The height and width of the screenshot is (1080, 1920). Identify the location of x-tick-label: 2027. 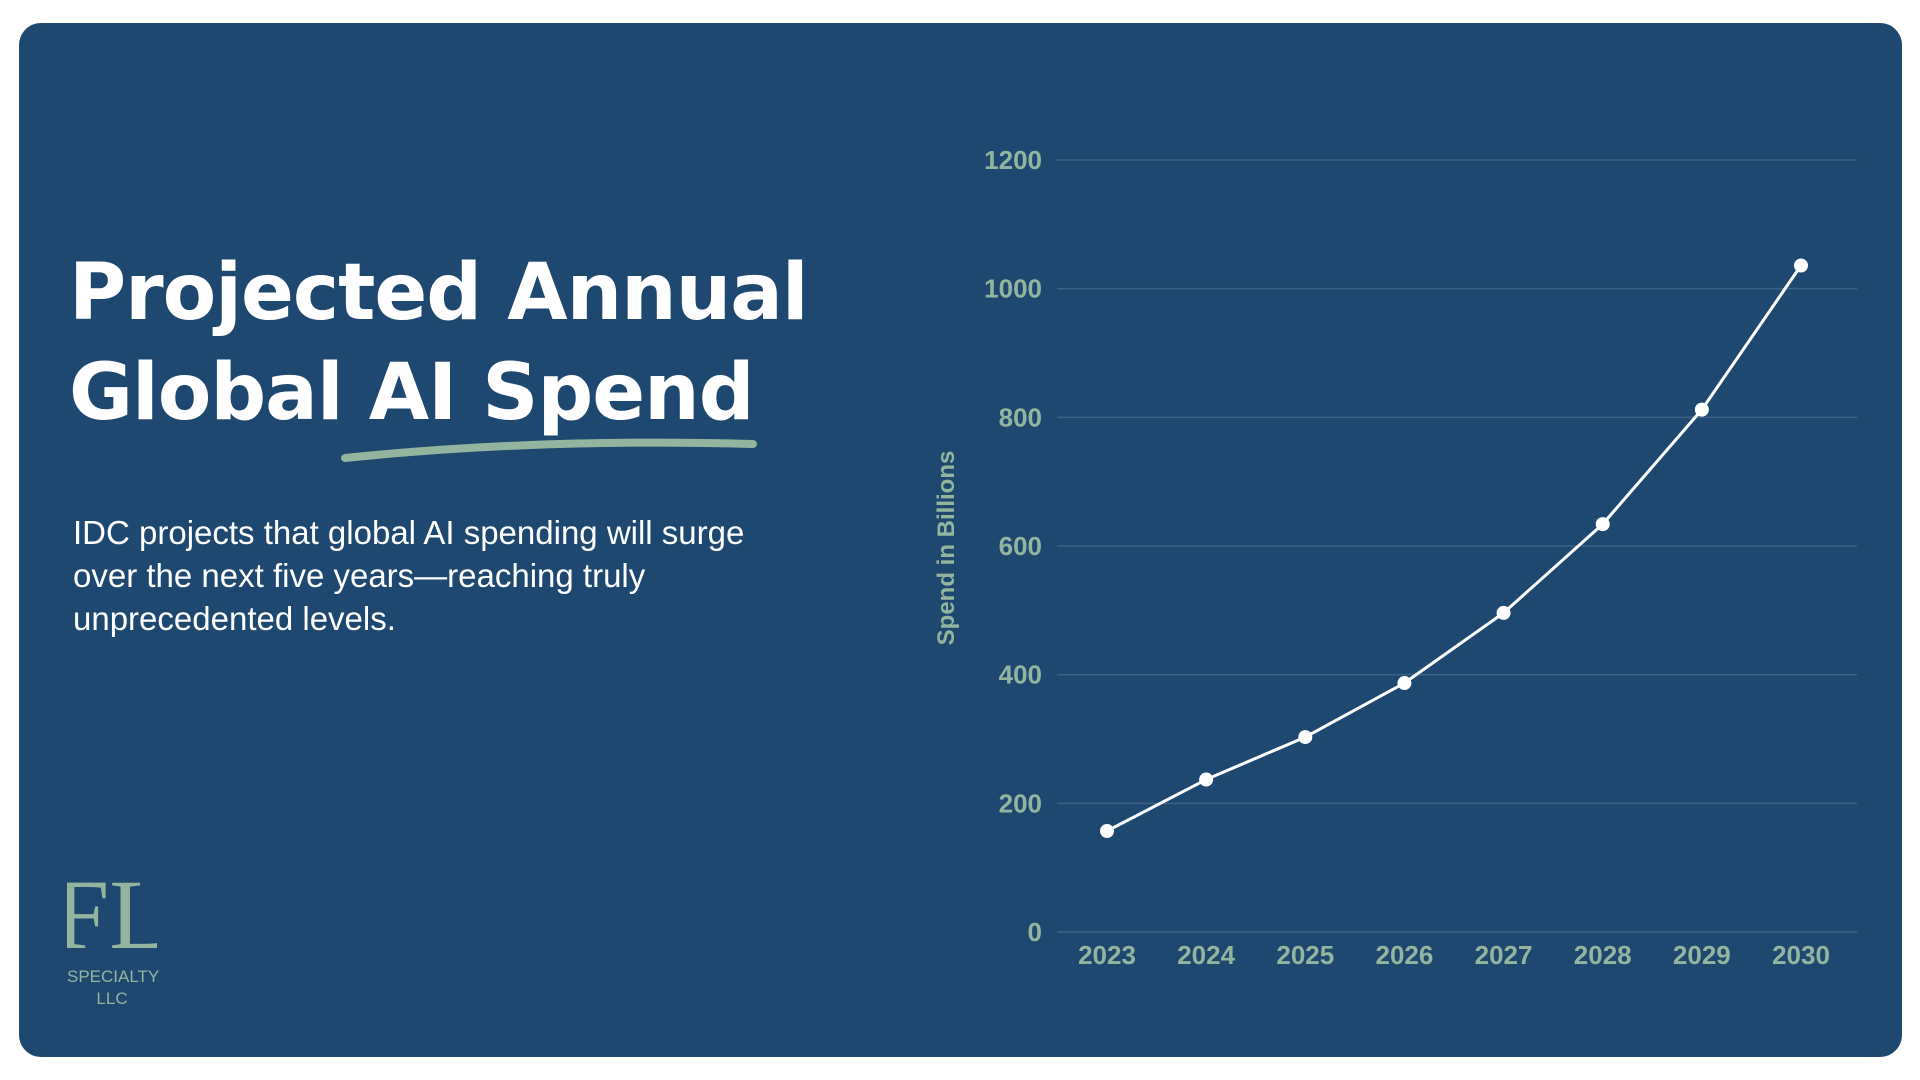
(1504, 955).